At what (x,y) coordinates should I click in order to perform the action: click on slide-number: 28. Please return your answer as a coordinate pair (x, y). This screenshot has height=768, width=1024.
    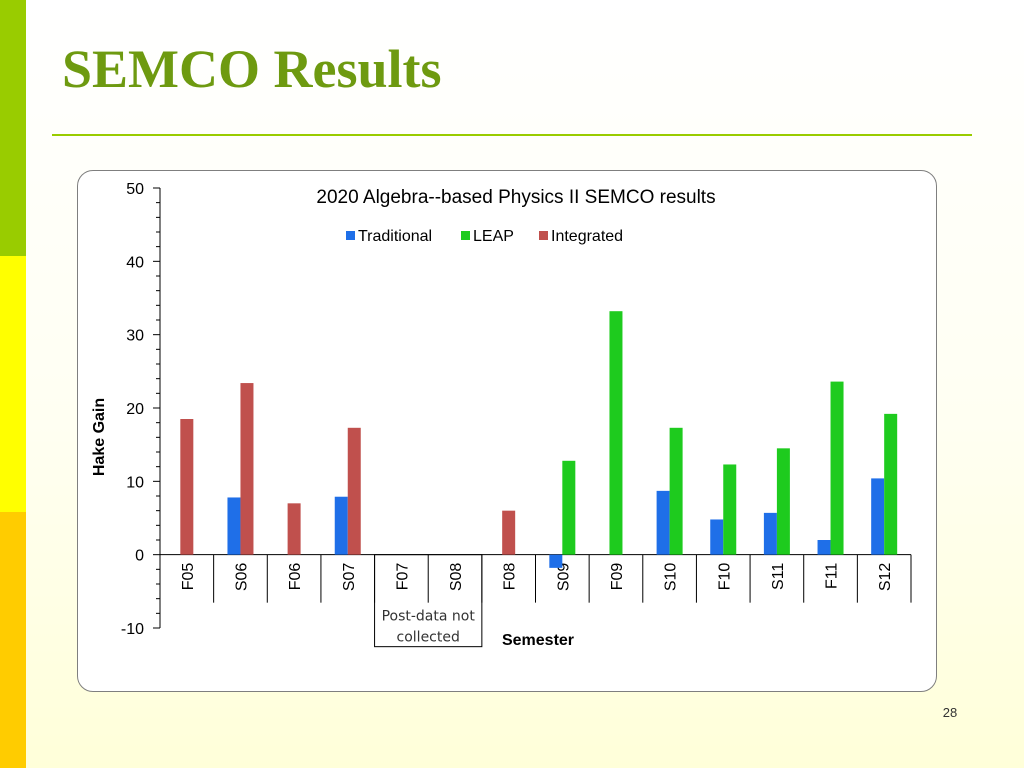
    Looking at the image, I should click on (950, 712).